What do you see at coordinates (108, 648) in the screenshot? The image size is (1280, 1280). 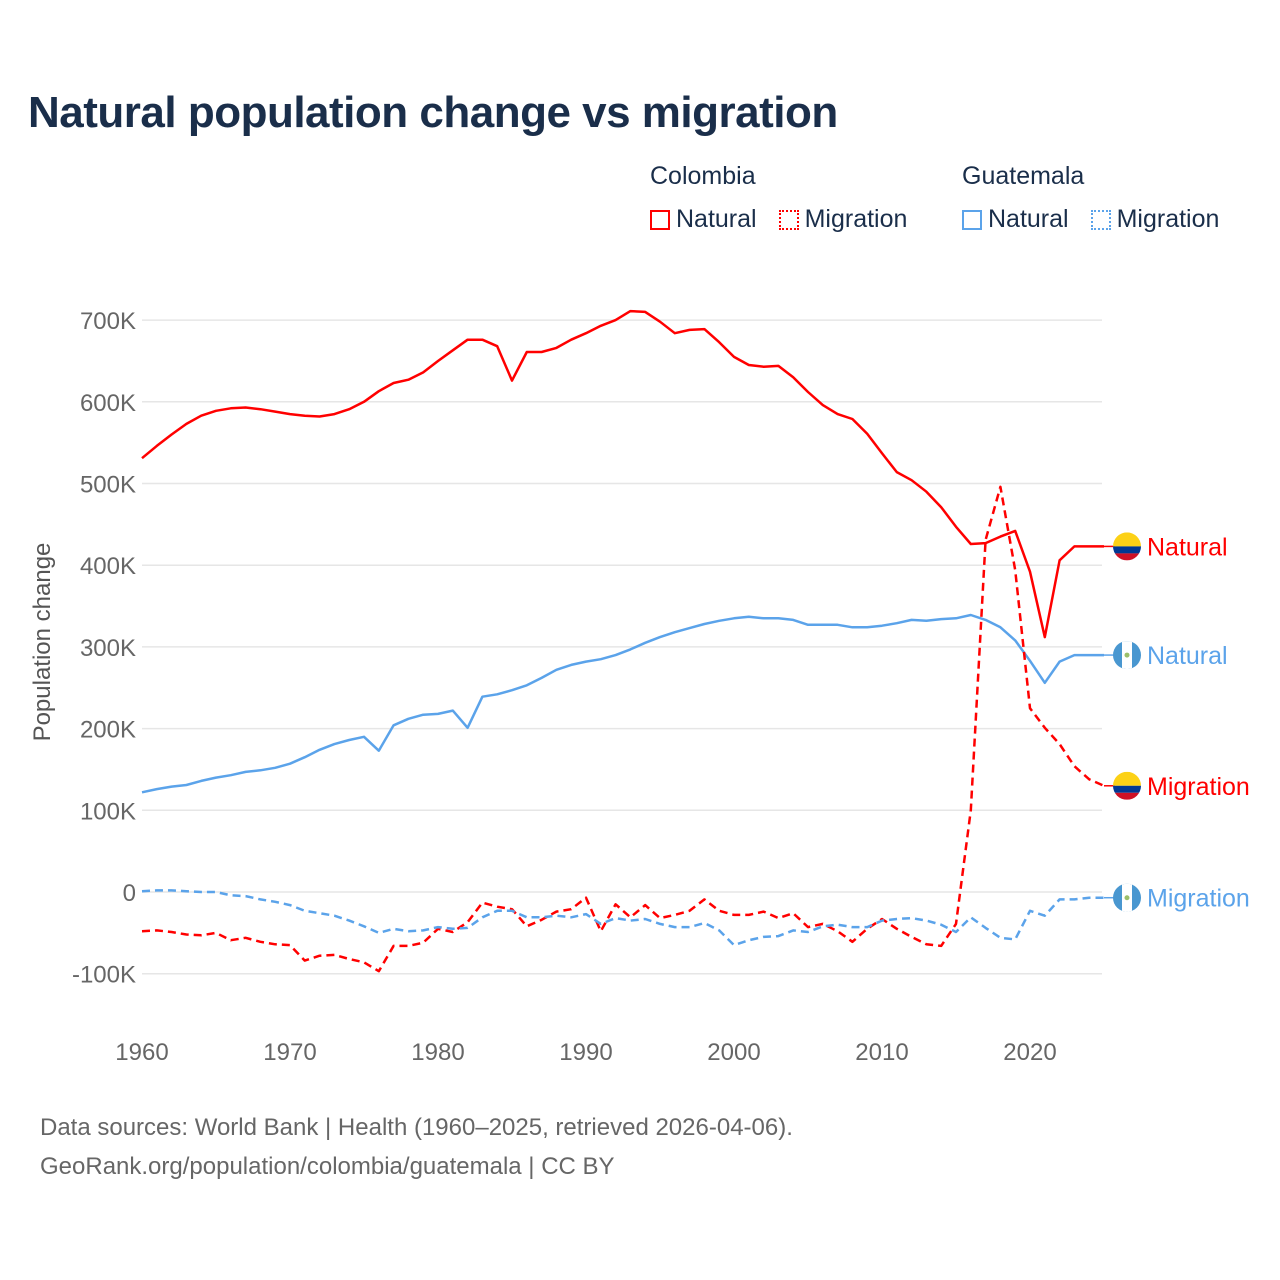 I see `y-tick-label: 300K` at bounding box center [108, 648].